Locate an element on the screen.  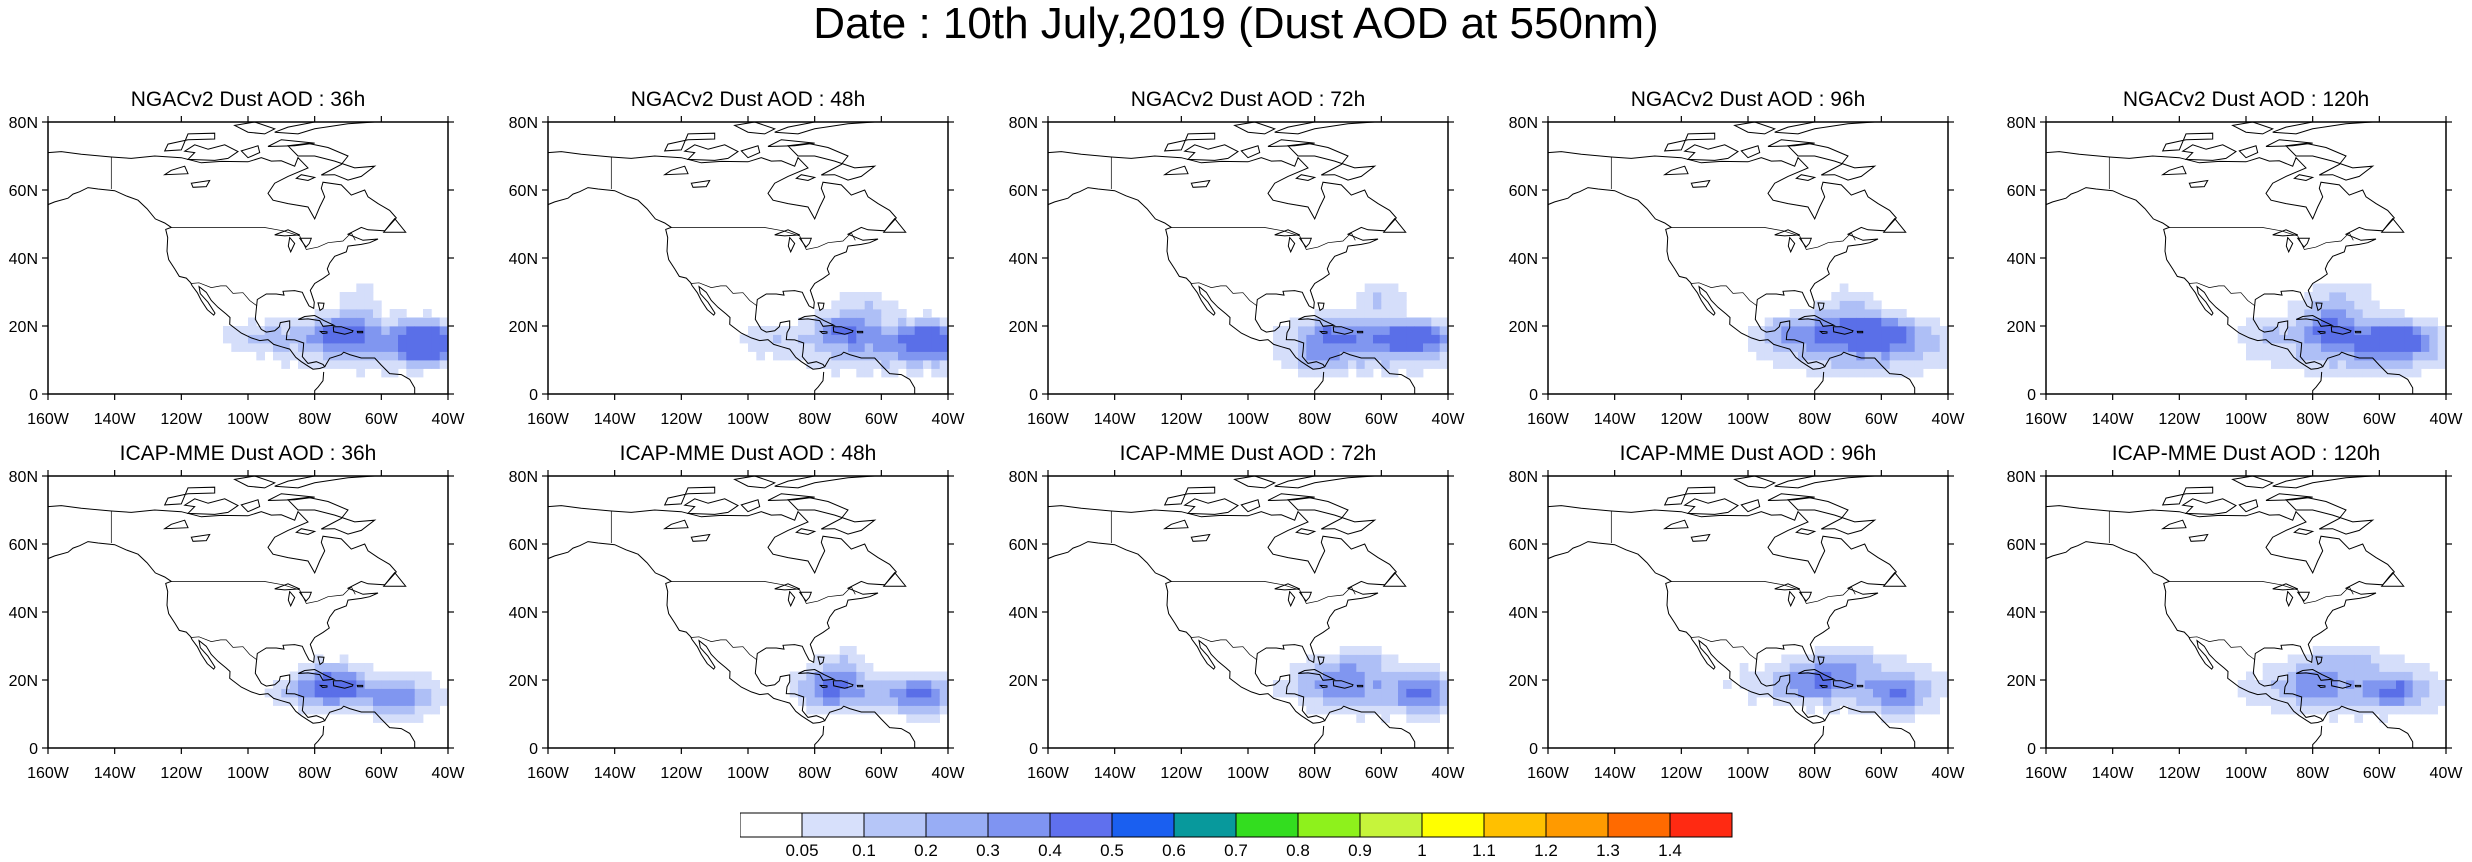
panel-title: ICAP-MME Dust AOD : 96h is located at coordinates (1748, 453).